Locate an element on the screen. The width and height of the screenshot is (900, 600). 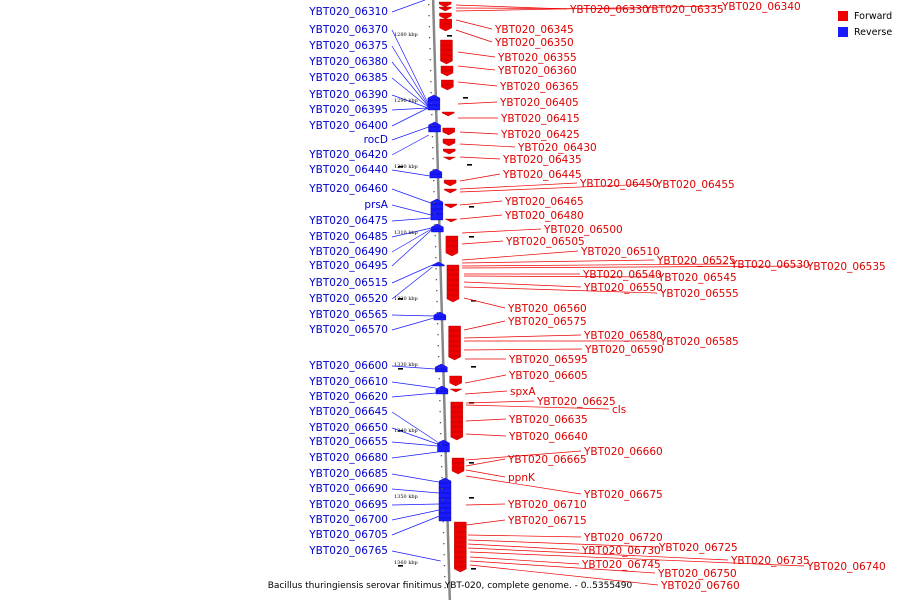
forward-gene-label: YBT020_06510 is located at coordinates (620, 252).